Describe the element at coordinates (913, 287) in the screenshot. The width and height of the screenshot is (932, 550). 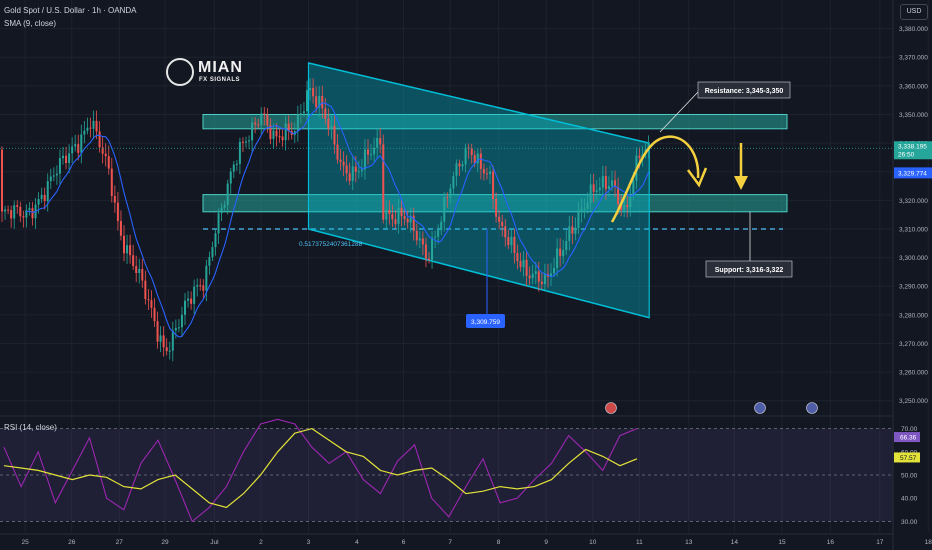
I see `price-tick-label-4: 3,290.000` at that location.